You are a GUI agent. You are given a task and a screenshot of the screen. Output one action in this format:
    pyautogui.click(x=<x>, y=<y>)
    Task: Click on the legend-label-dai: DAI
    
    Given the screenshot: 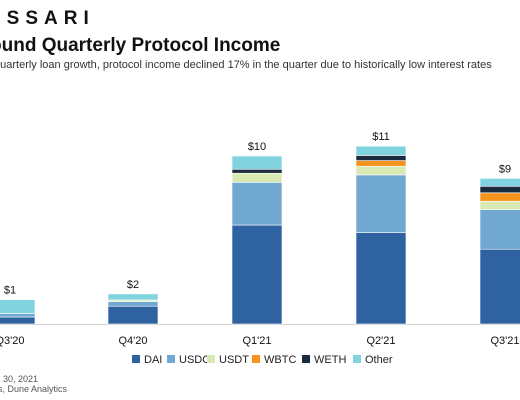 What is the action you would take?
    pyautogui.click(x=153, y=360)
    